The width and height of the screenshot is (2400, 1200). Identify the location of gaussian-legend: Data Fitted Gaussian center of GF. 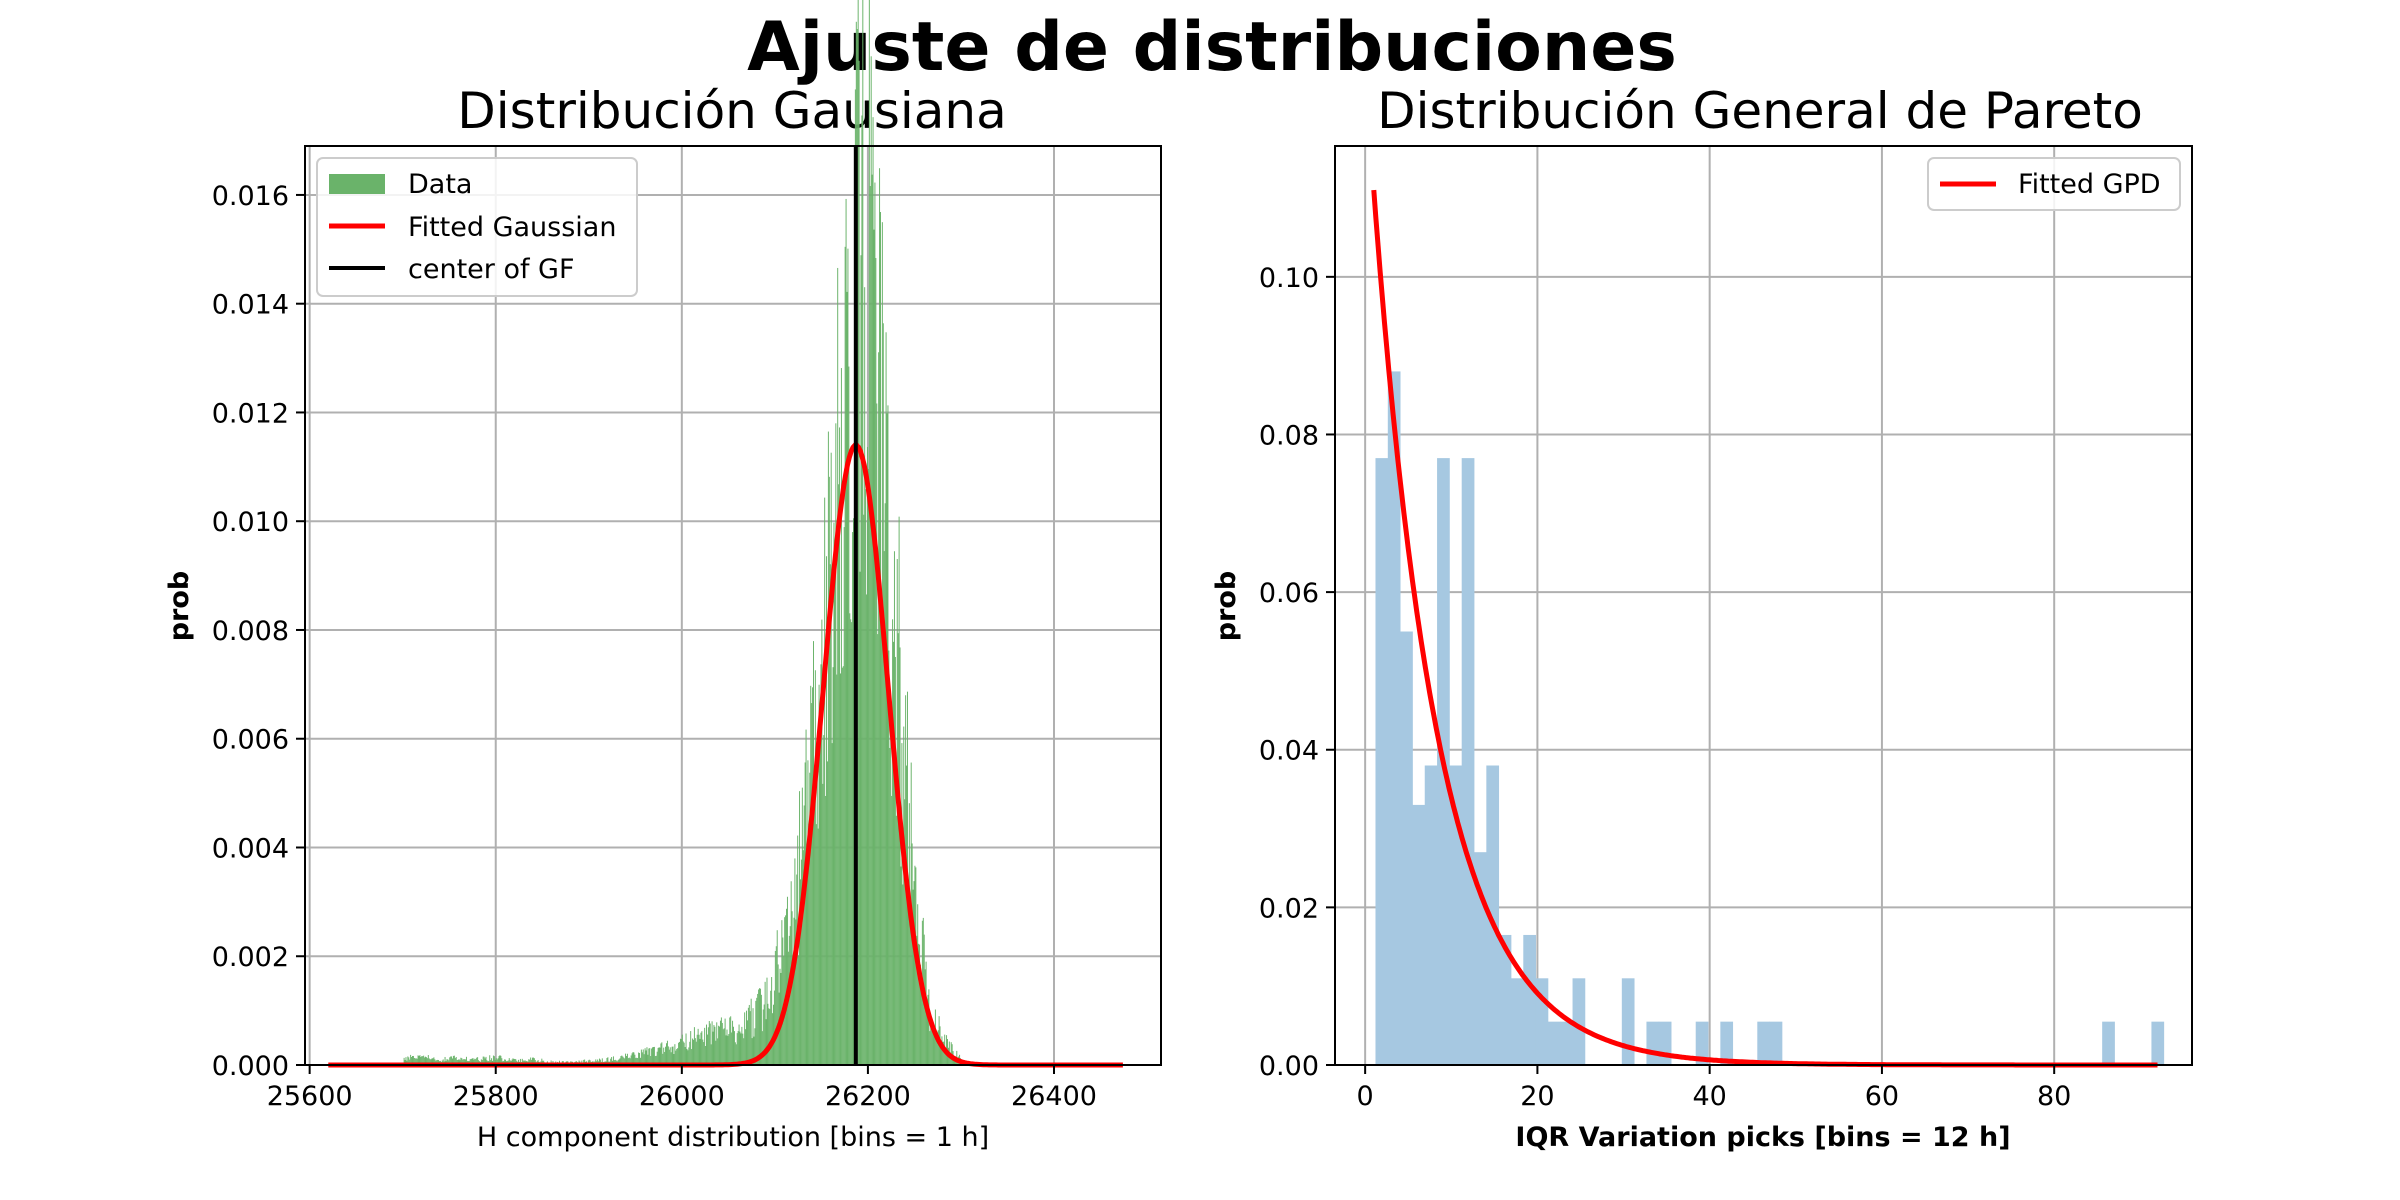
(477, 227).